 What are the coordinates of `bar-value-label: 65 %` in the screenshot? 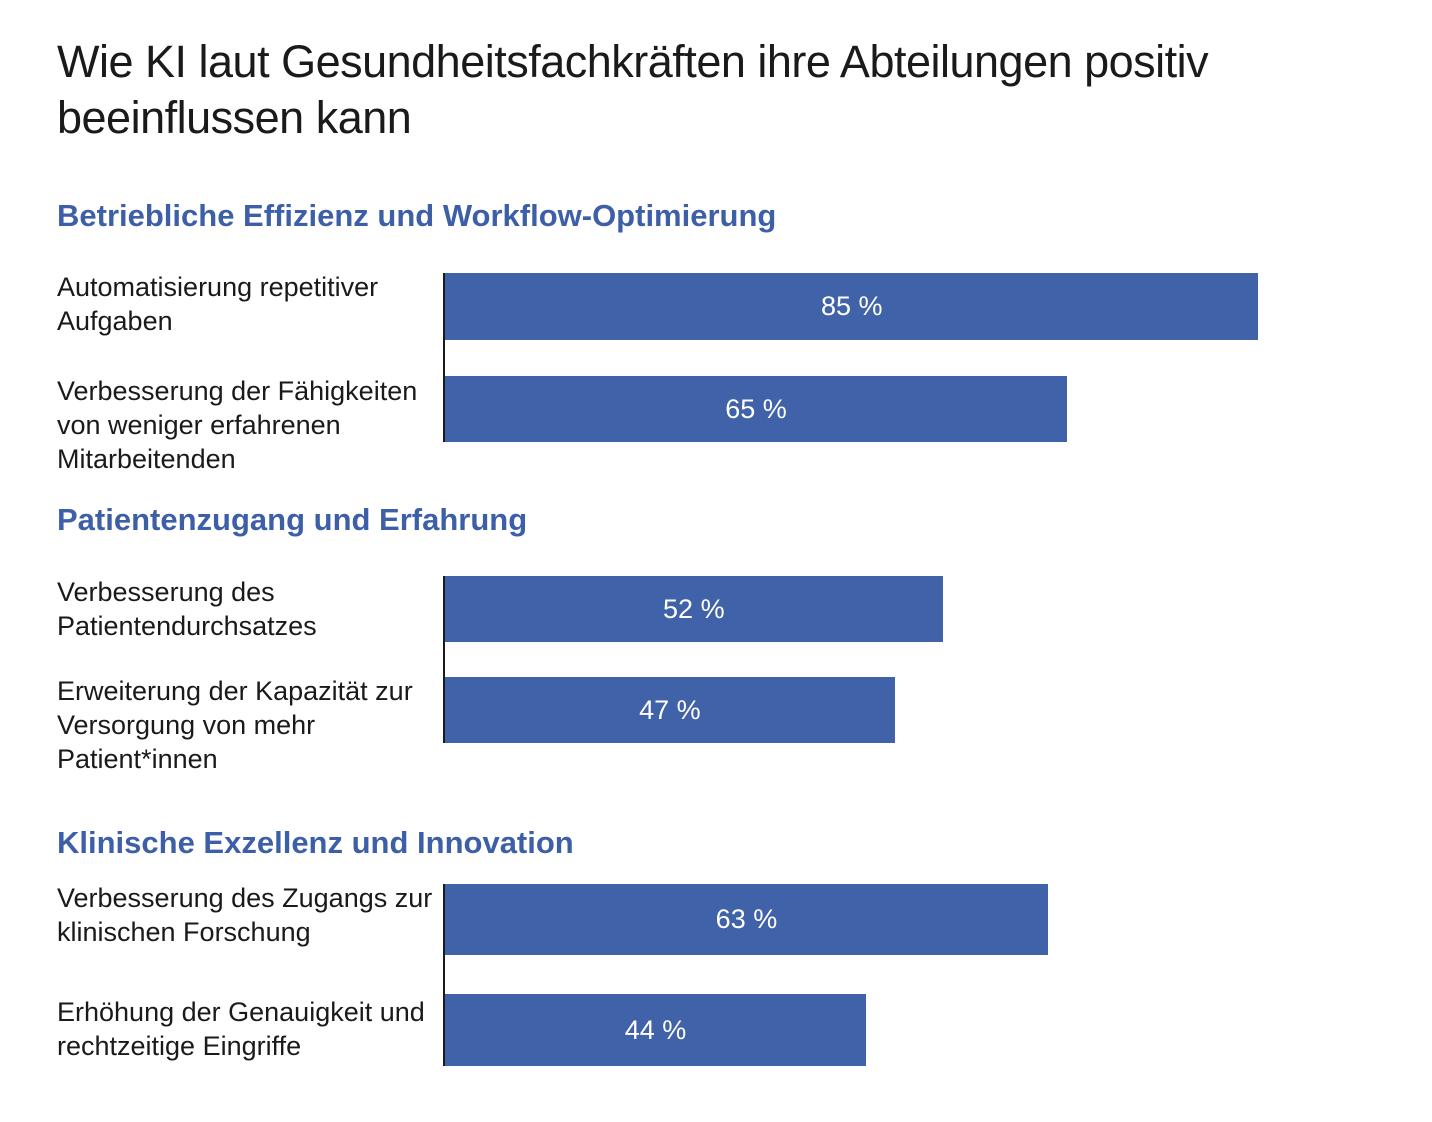 It's located at (756, 408).